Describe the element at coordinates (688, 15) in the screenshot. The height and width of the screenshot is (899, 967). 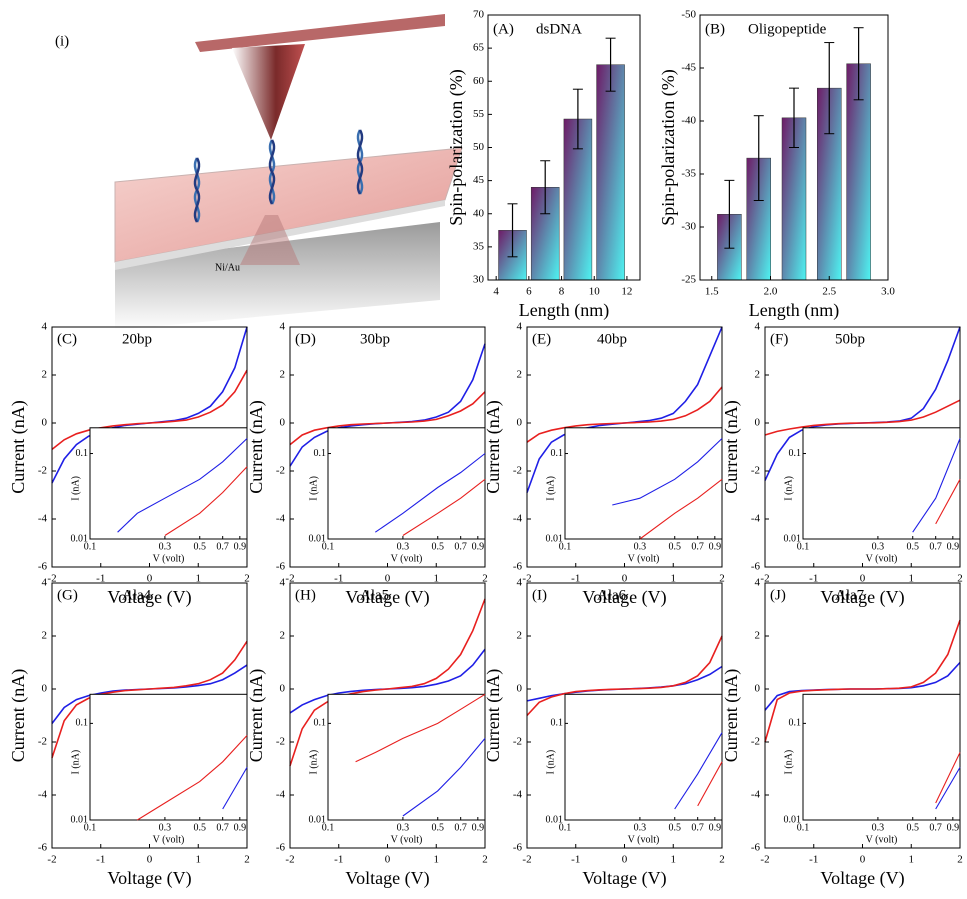
I see `y-tick-label: -50` at that location.